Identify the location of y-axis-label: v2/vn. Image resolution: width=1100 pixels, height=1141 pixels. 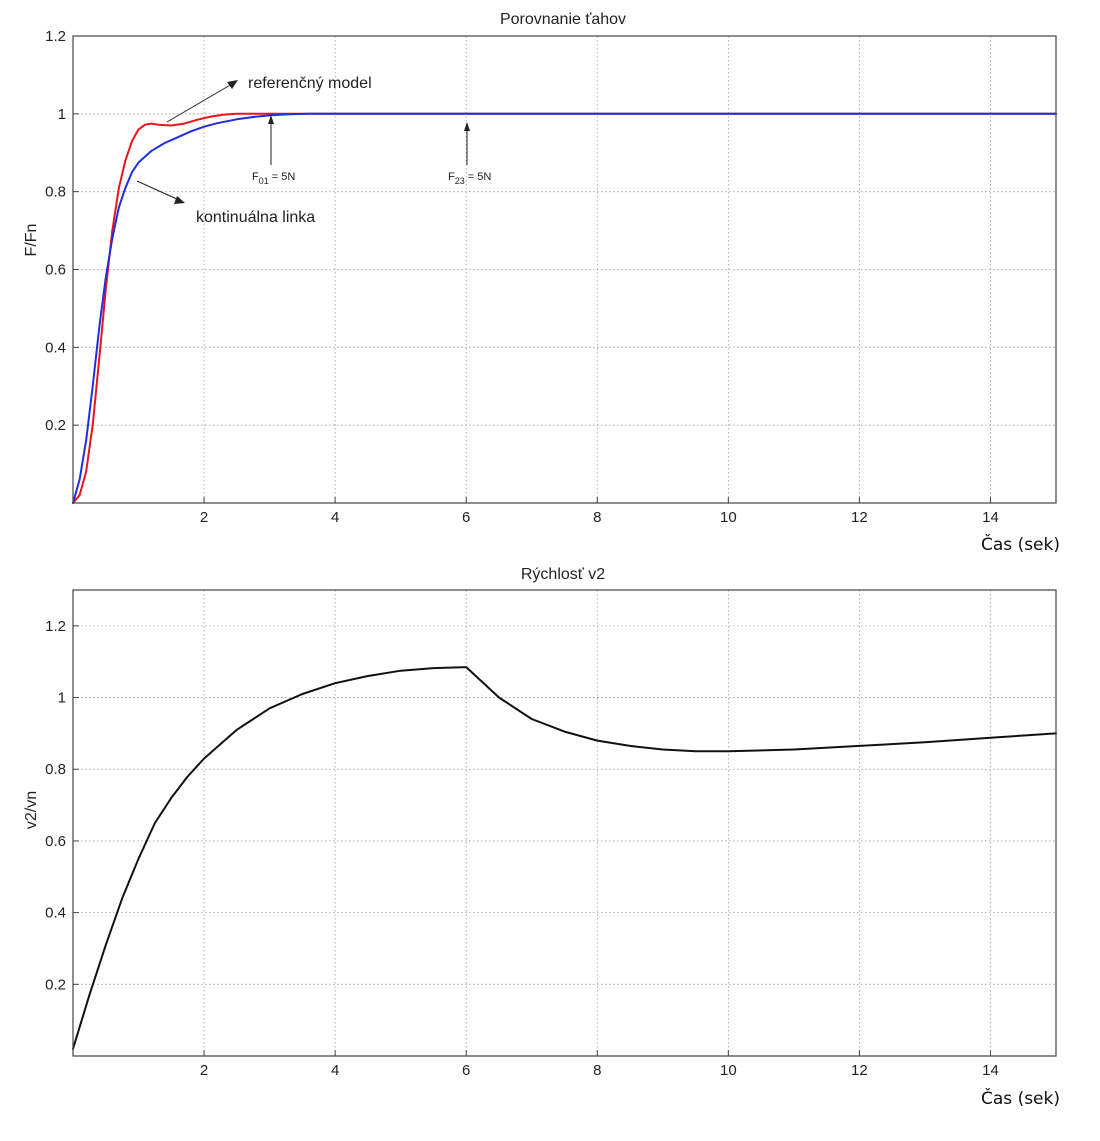
(31, 810).